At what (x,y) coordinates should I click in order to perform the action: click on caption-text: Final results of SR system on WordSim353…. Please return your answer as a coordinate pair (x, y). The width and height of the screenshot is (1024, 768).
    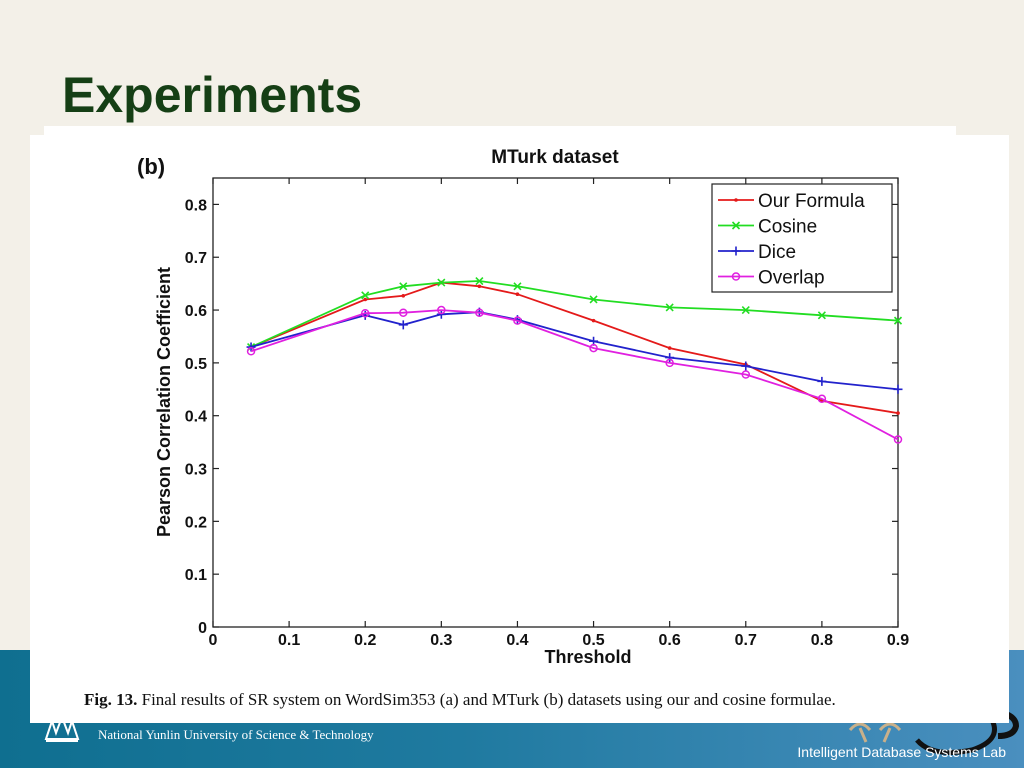
    Looking at the image, I should click on (488, 699).